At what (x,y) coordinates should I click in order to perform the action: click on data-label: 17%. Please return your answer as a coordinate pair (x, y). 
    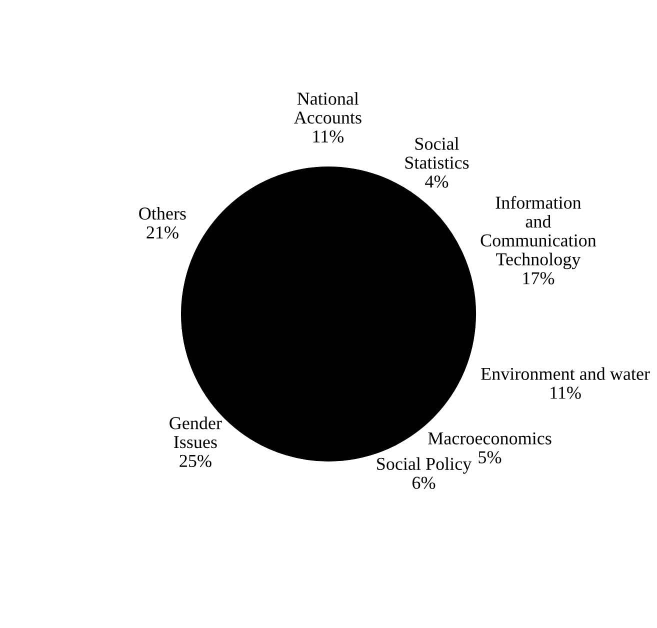
    Looking at the image, I should click on (538, 278).